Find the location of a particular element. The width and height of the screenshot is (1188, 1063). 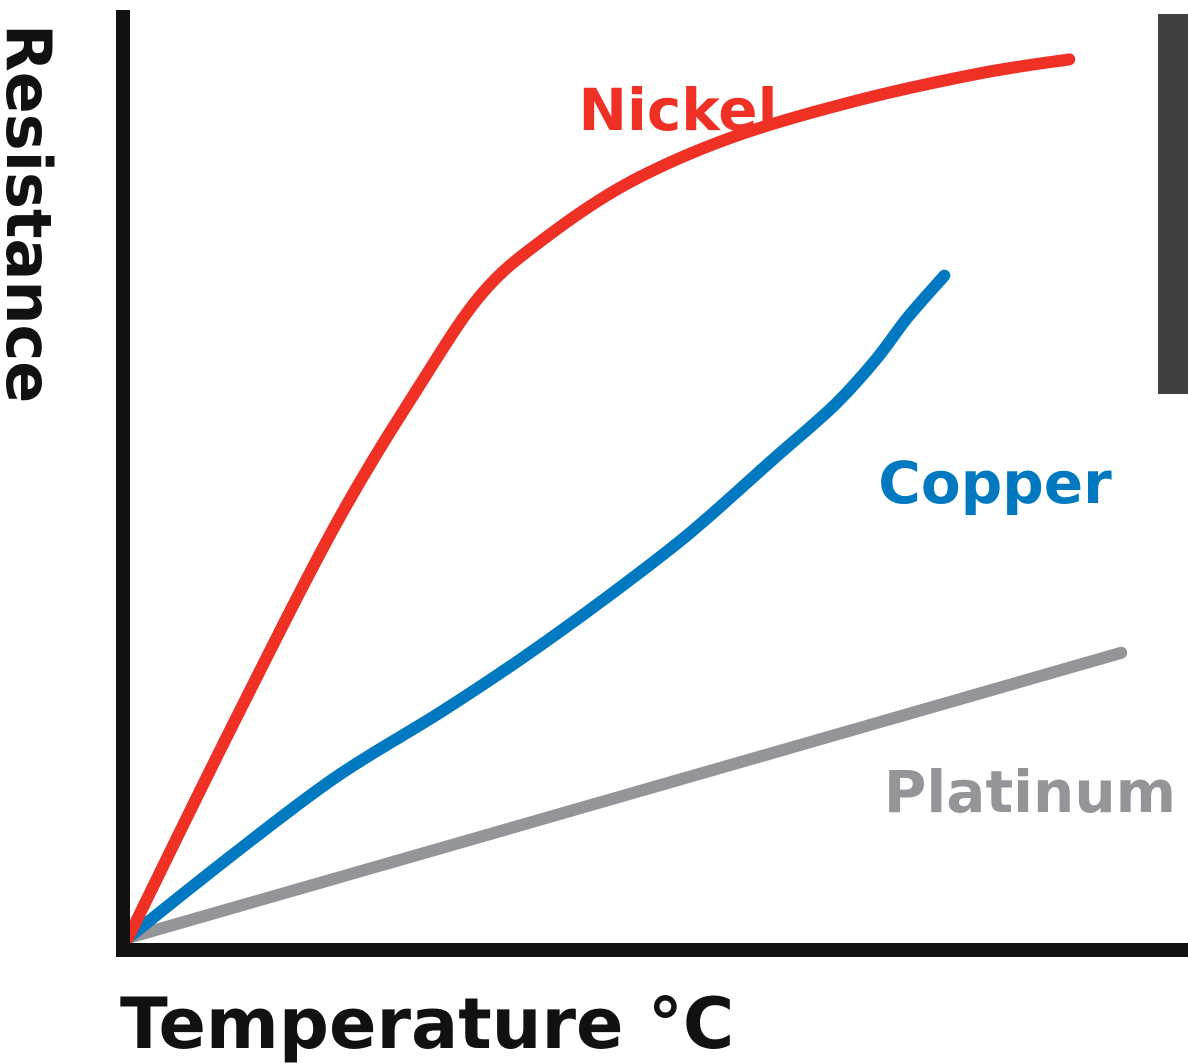

series-label-copper: Copper is located at coordinates (995, 483).